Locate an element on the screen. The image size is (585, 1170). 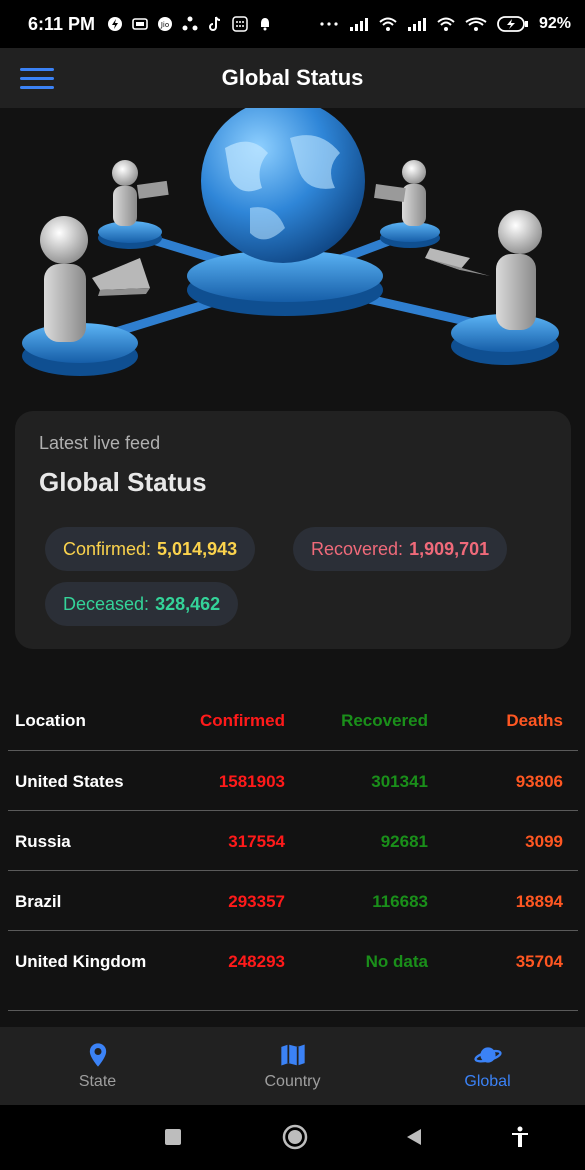
recents-square-icon is located at coordinates (173, 1137).